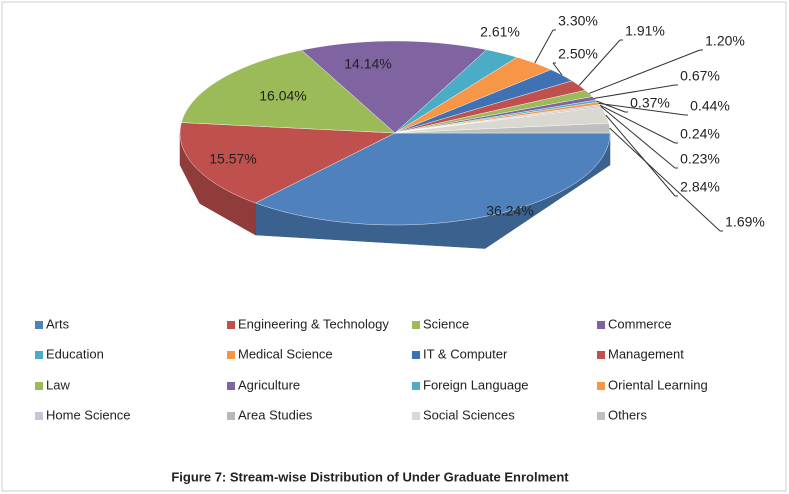 The image size is (789, 494). I want to click on legend-label: Foreign Language, so click(476, 384).